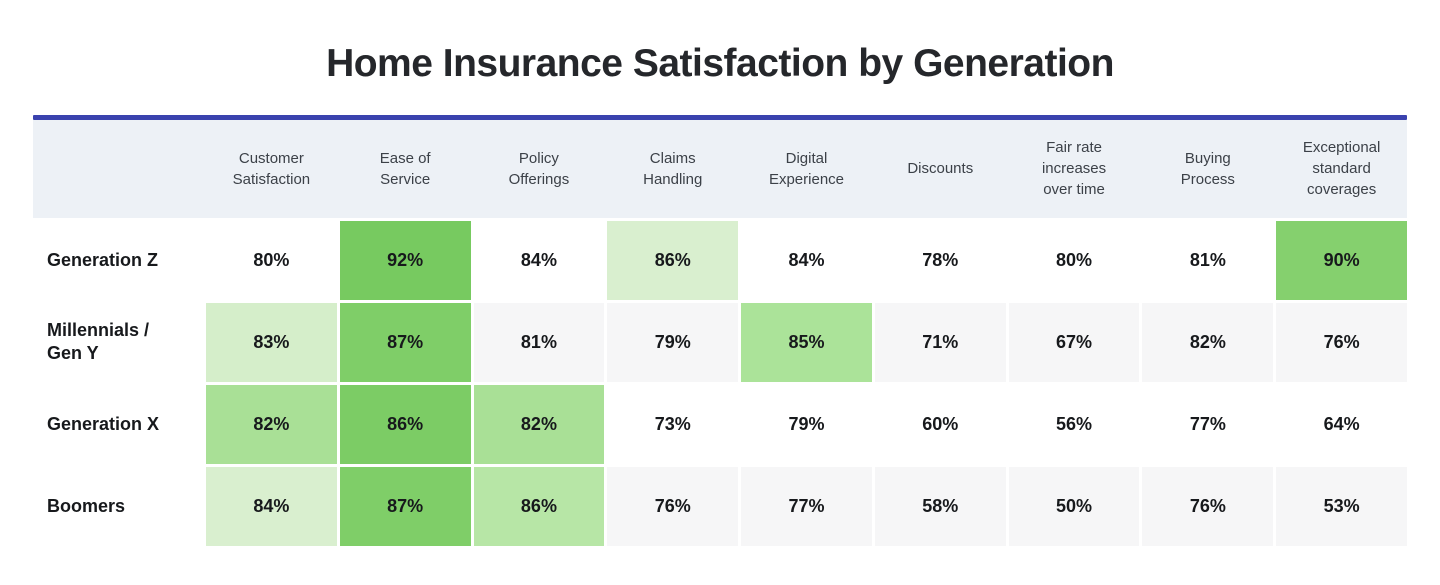 The height and width of the screenshot is (585, 1440). What do you see at coordinates (1074, 424) in the screenshot?
I see `heatmap-cell: 56%` at bounding box center [1074, 424].